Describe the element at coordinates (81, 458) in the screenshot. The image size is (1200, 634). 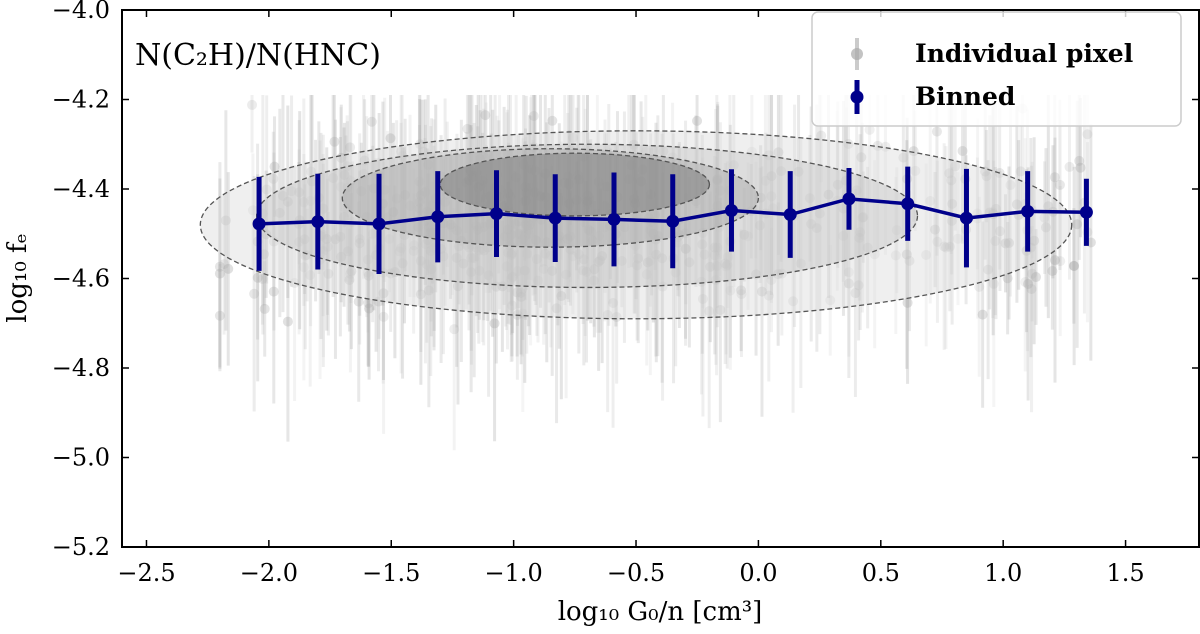
I see `y-tick-label: −5.0` at that location.